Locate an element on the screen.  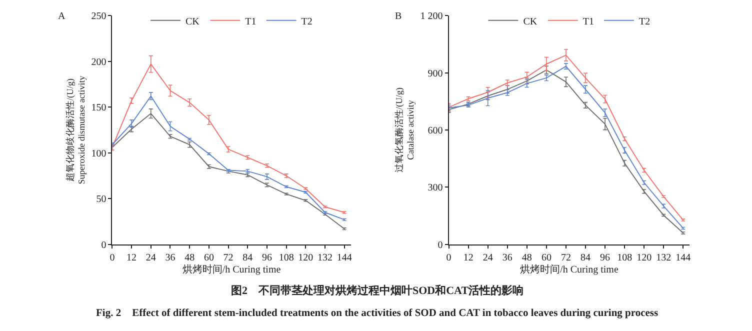
chart-title: B is located at coordinates (398, 16).